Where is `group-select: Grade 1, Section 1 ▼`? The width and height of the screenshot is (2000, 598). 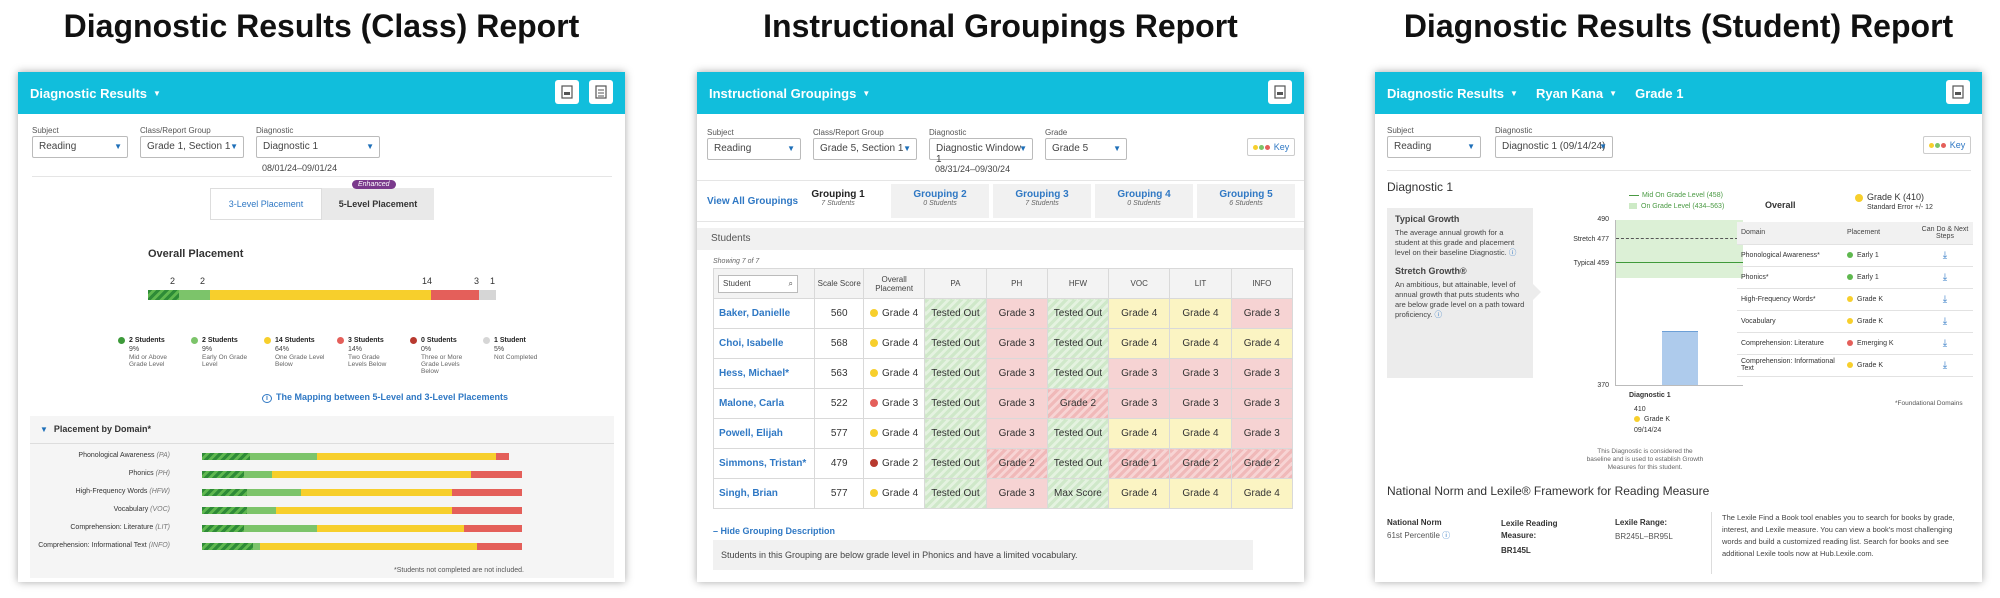
group-select: Grade 1, Section 1 ▼ is located at coordinates (192, 147).